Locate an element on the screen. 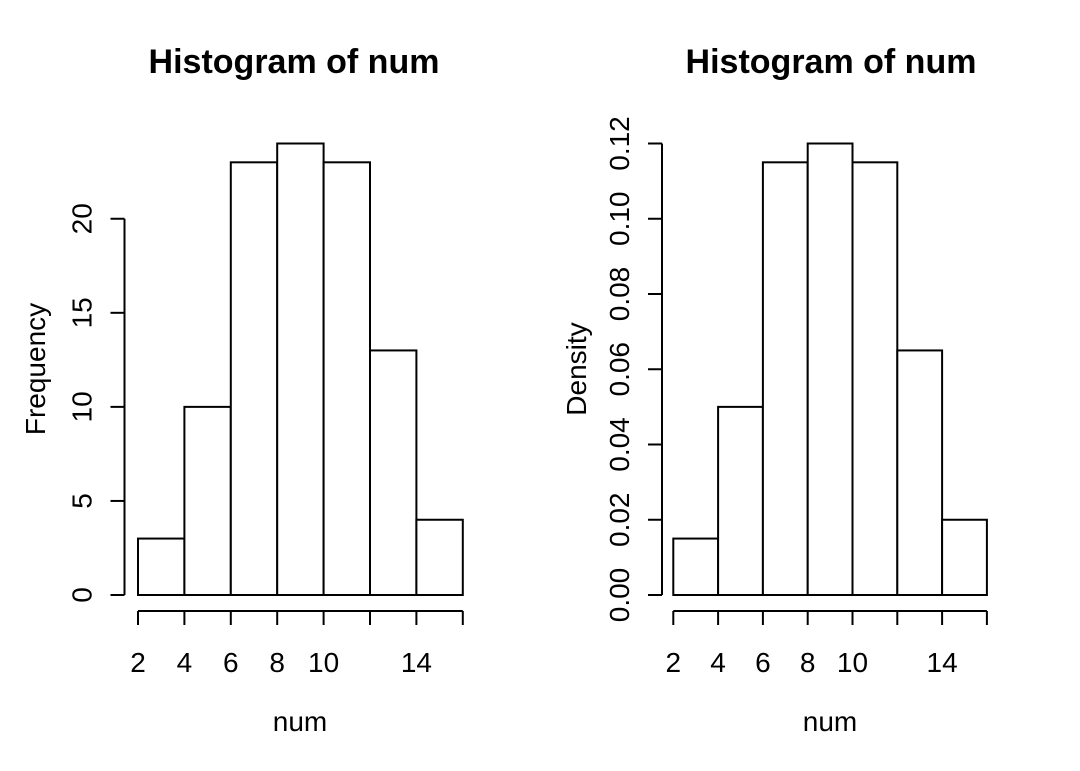  y-tick-label: 0.02 is located at coordinates (619, 520).